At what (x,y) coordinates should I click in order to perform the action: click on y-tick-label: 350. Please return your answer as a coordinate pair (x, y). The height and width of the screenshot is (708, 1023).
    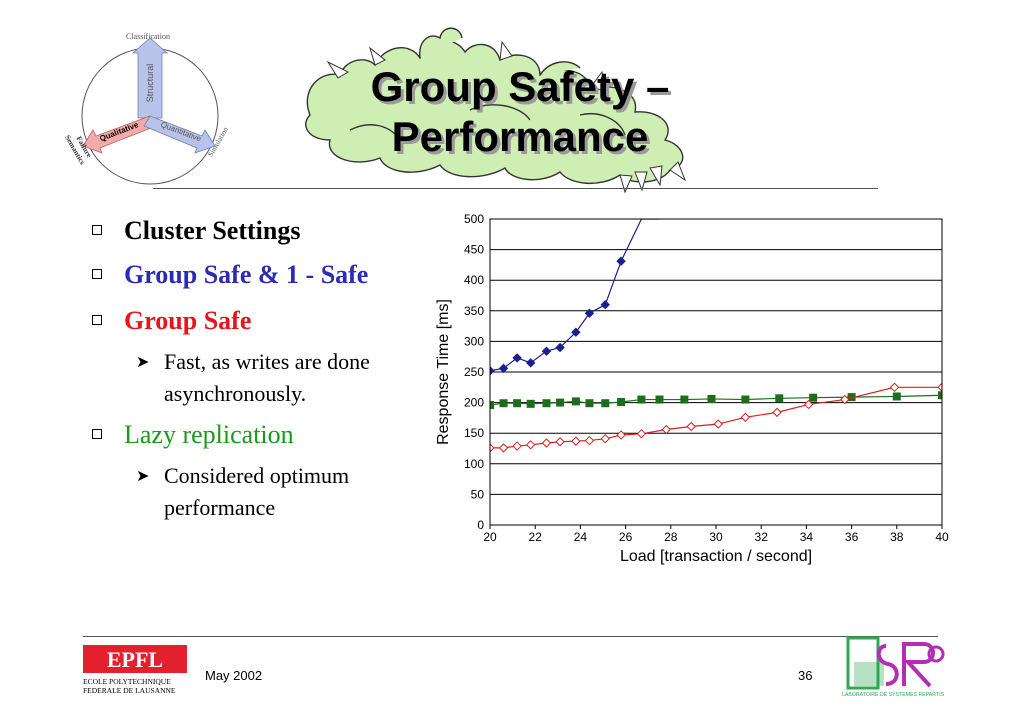
    Looking at the image, I should click on (474, 311).